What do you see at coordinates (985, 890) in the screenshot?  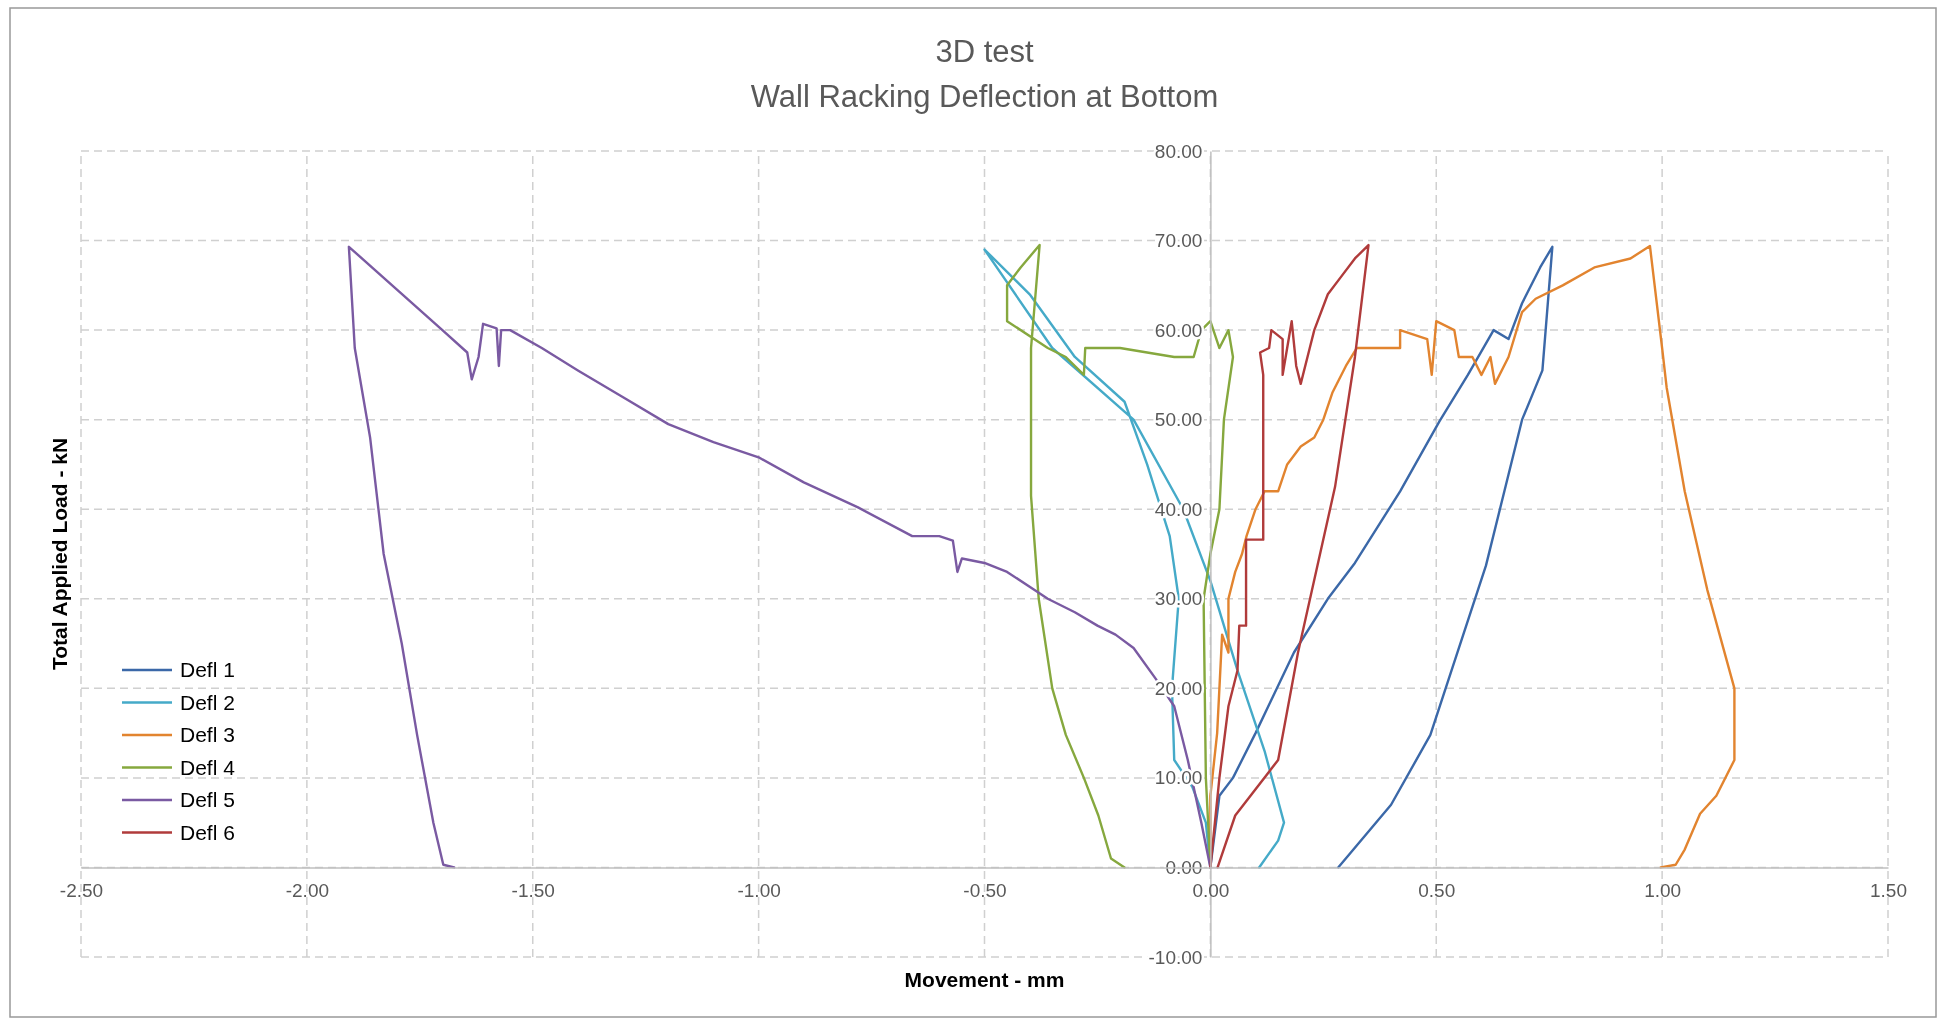 I see `x-tick-label: -0.50` at bounding box center [985, 890].